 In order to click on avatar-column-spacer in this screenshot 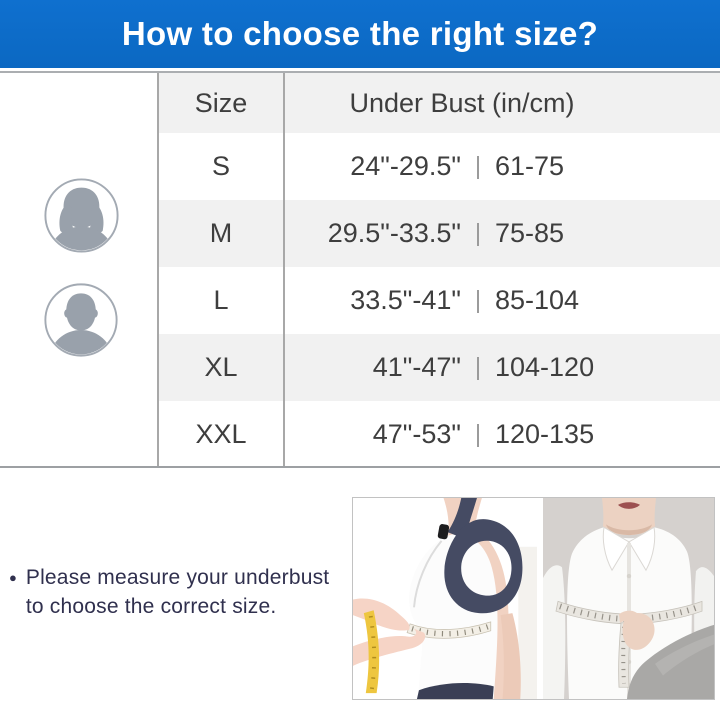, I will do `click(79, 103)`.